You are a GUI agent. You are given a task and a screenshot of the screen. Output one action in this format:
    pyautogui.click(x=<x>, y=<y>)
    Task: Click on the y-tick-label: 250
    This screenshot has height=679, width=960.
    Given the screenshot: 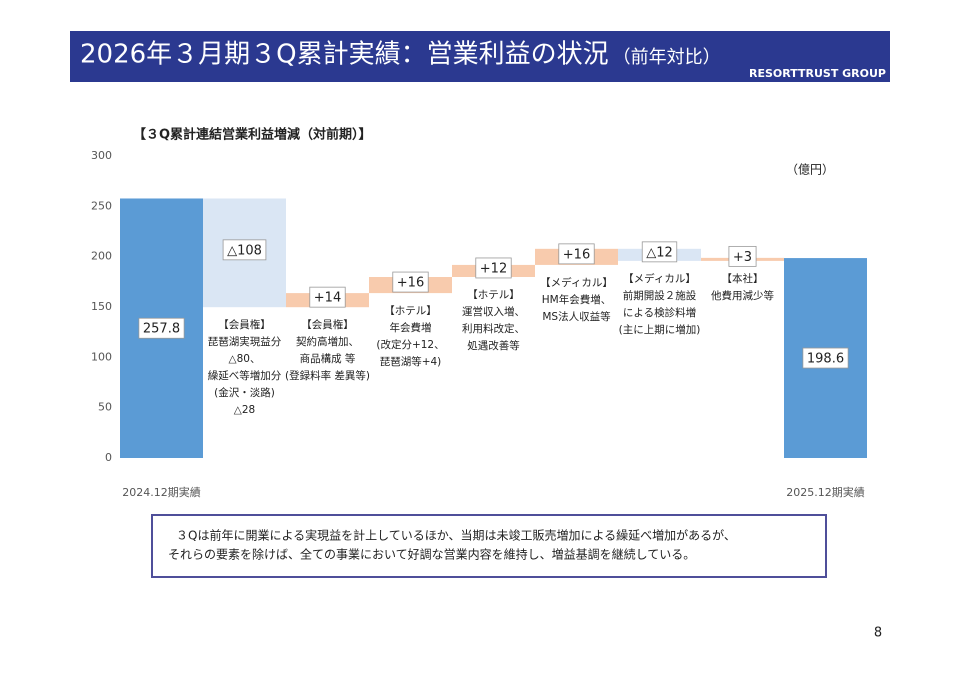 What is the action you would take?
    pyautogui.click(x=101, y=205)
    